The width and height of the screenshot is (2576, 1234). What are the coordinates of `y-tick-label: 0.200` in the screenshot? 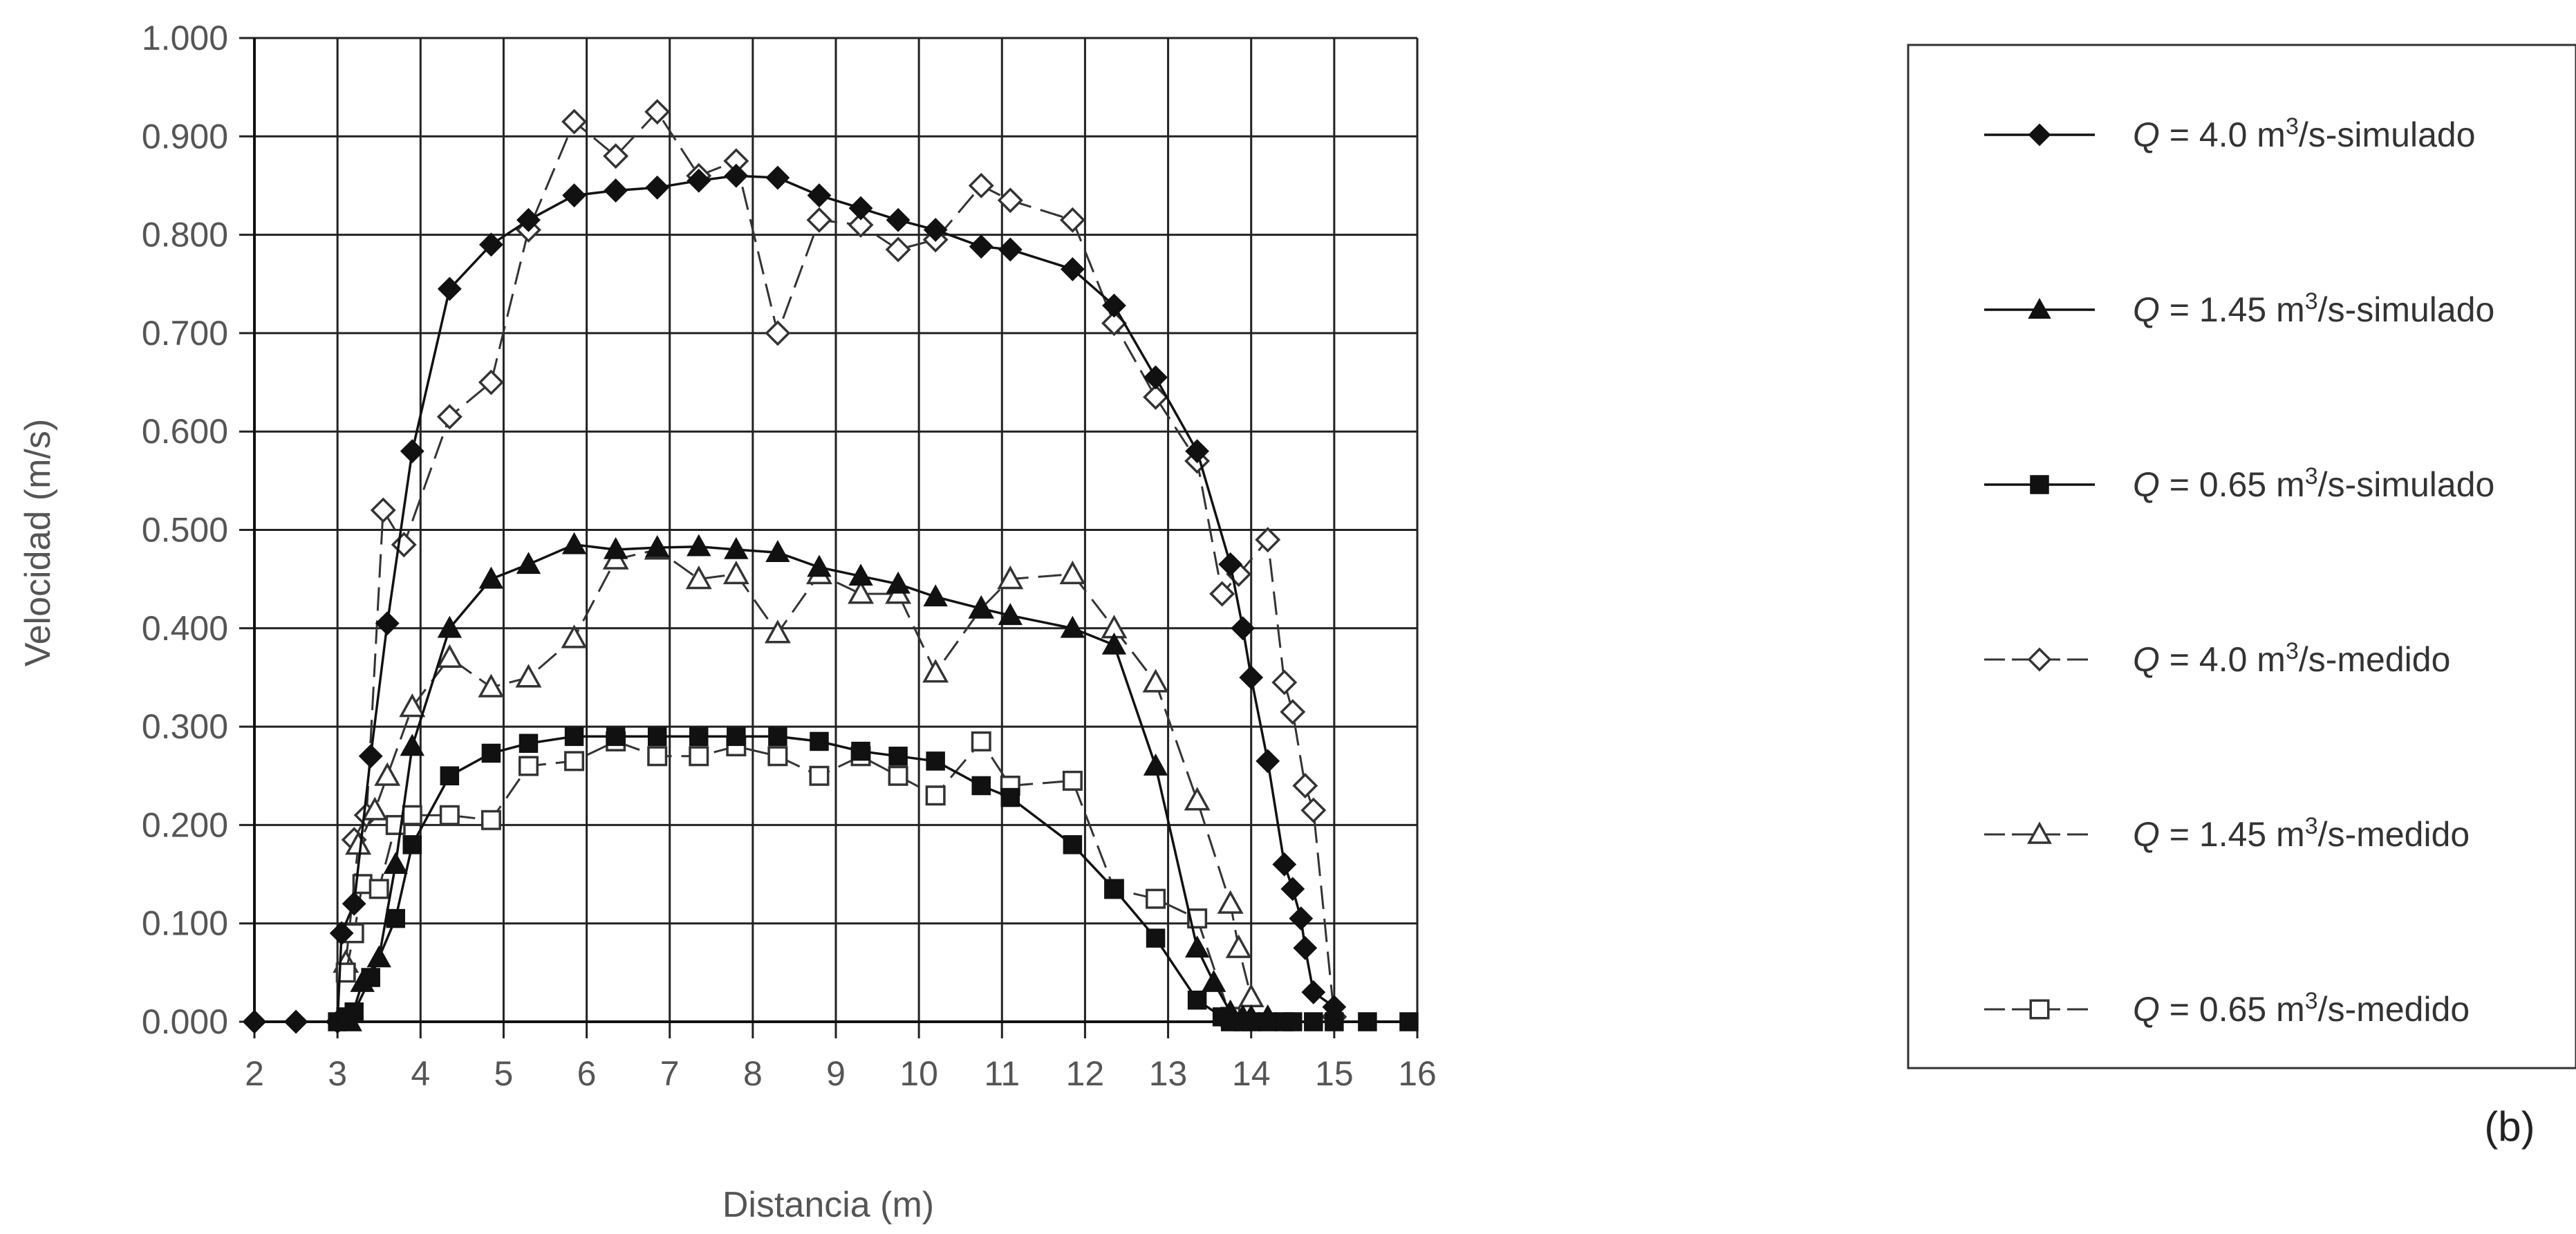 It's located at (185, 824).